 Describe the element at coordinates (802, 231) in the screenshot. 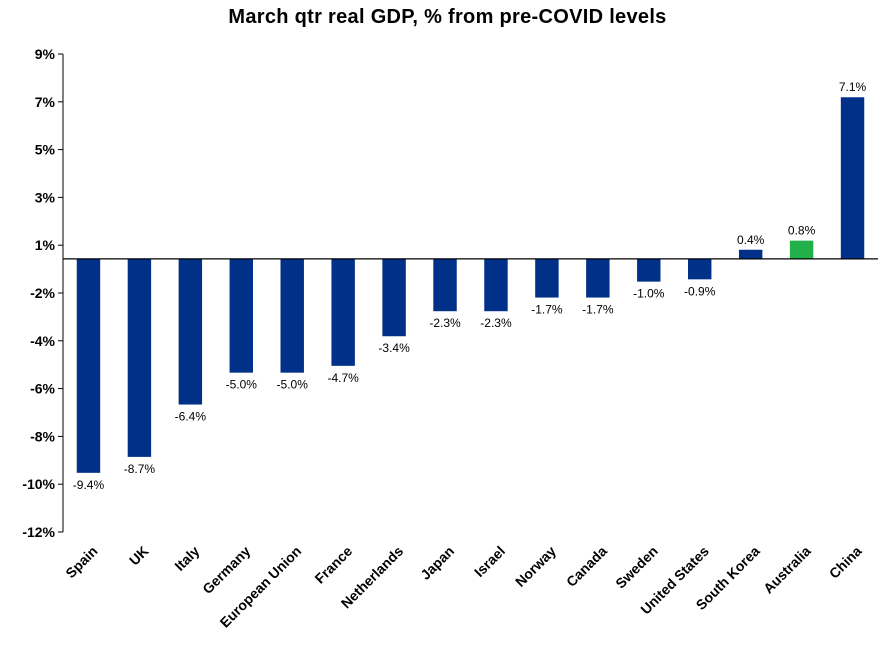

I see `data-label: 0.8%` at that location.